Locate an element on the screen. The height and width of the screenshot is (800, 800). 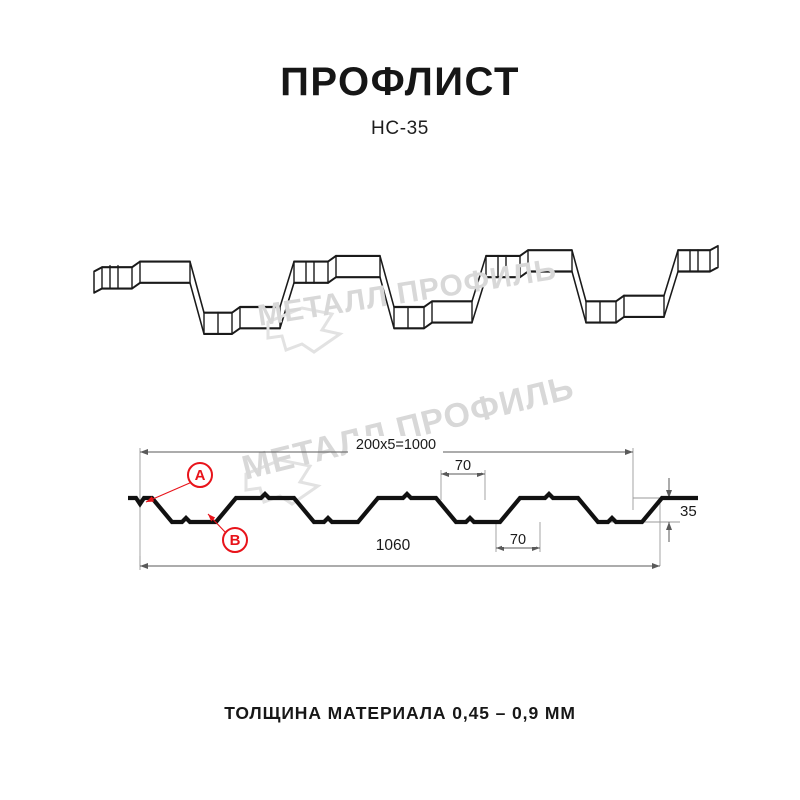
callout-a-label: A is located at coordinates (200, 475).